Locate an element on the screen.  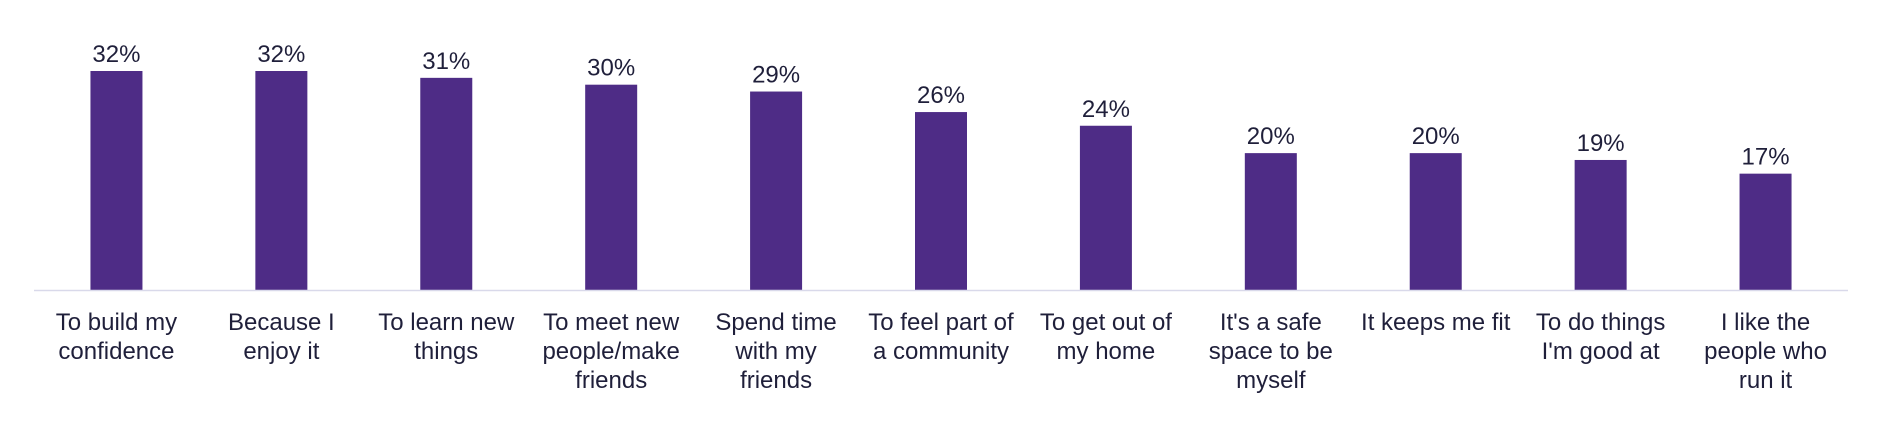
category-label-5: Spend time with my friends is located at coordinates (775, 351).